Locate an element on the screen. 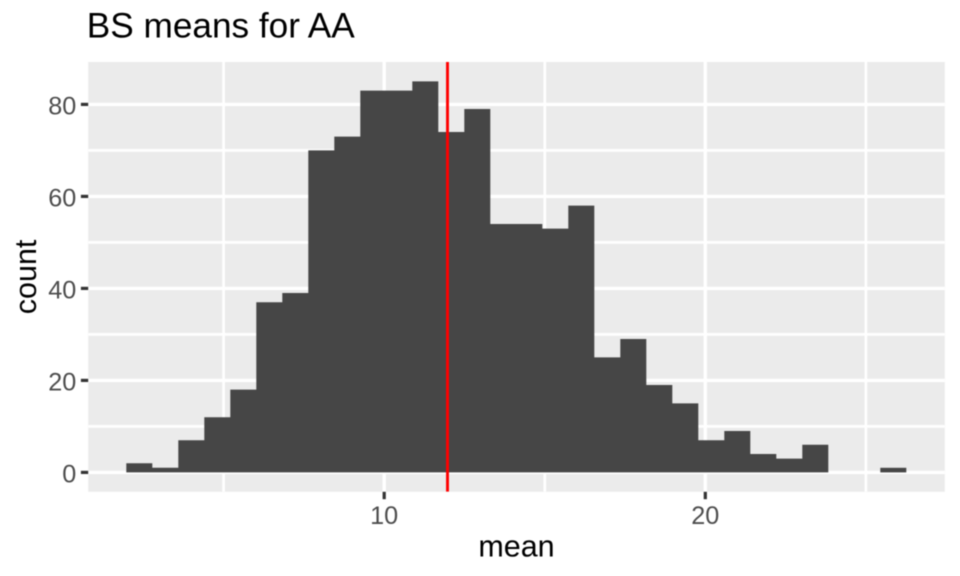  svg-text: 60 is located at coordinates (62, 199).